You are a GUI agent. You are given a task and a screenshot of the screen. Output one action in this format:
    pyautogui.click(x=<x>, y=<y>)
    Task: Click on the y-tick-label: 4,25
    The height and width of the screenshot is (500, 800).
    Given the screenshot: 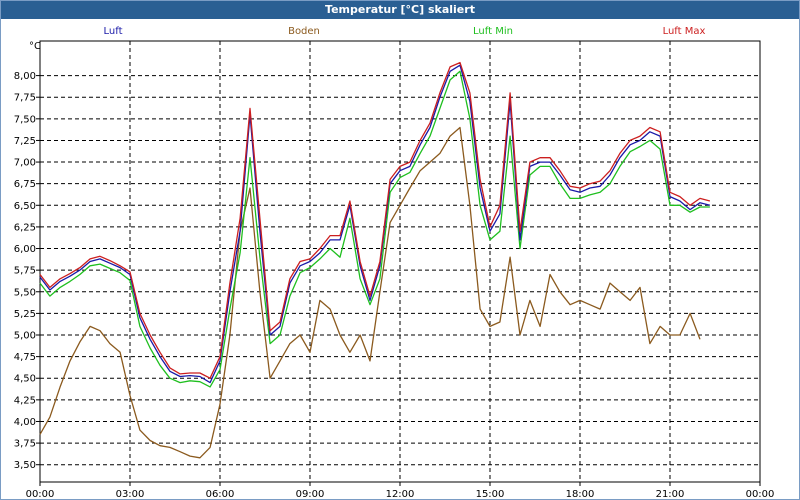 What is the action you would take?
    pyautogui.click(x=25, y=400)
    